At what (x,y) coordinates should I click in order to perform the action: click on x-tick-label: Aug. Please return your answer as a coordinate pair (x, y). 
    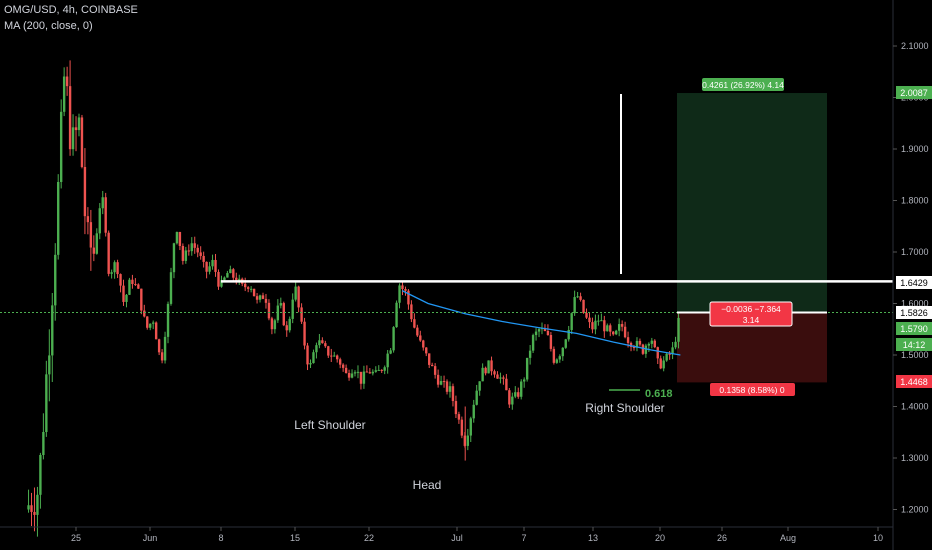
    Looking at the image, I should click on (788, 538).